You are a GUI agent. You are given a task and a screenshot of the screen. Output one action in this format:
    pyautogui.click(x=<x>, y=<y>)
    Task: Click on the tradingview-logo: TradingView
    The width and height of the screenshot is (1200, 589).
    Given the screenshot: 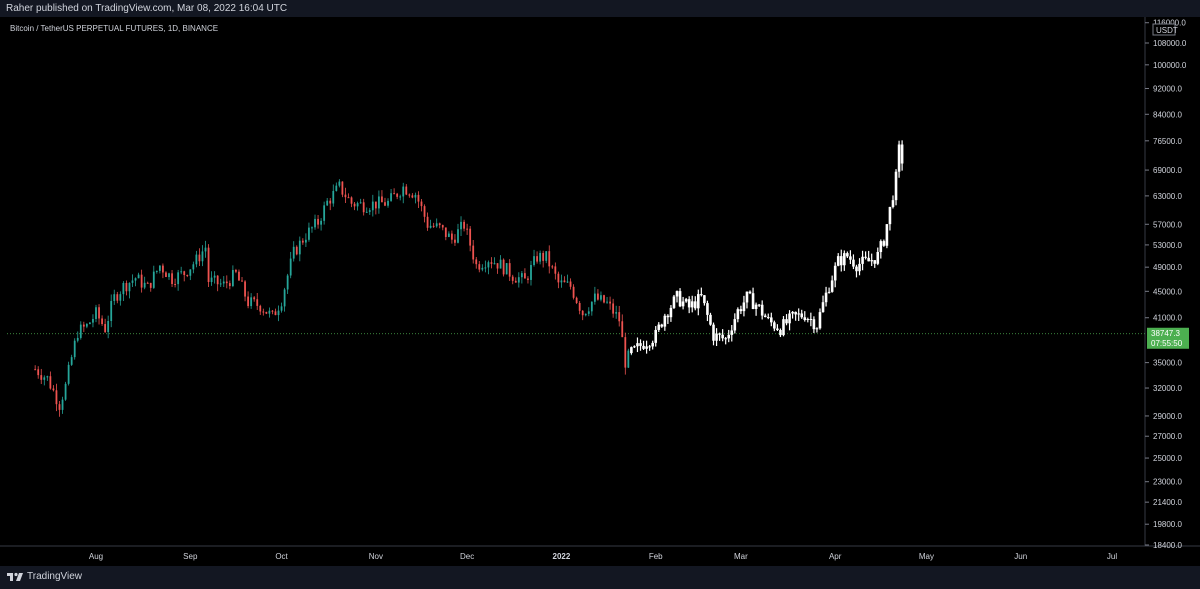 What is the action you would take?
    pyautogui.click(x=44, y=576)
    